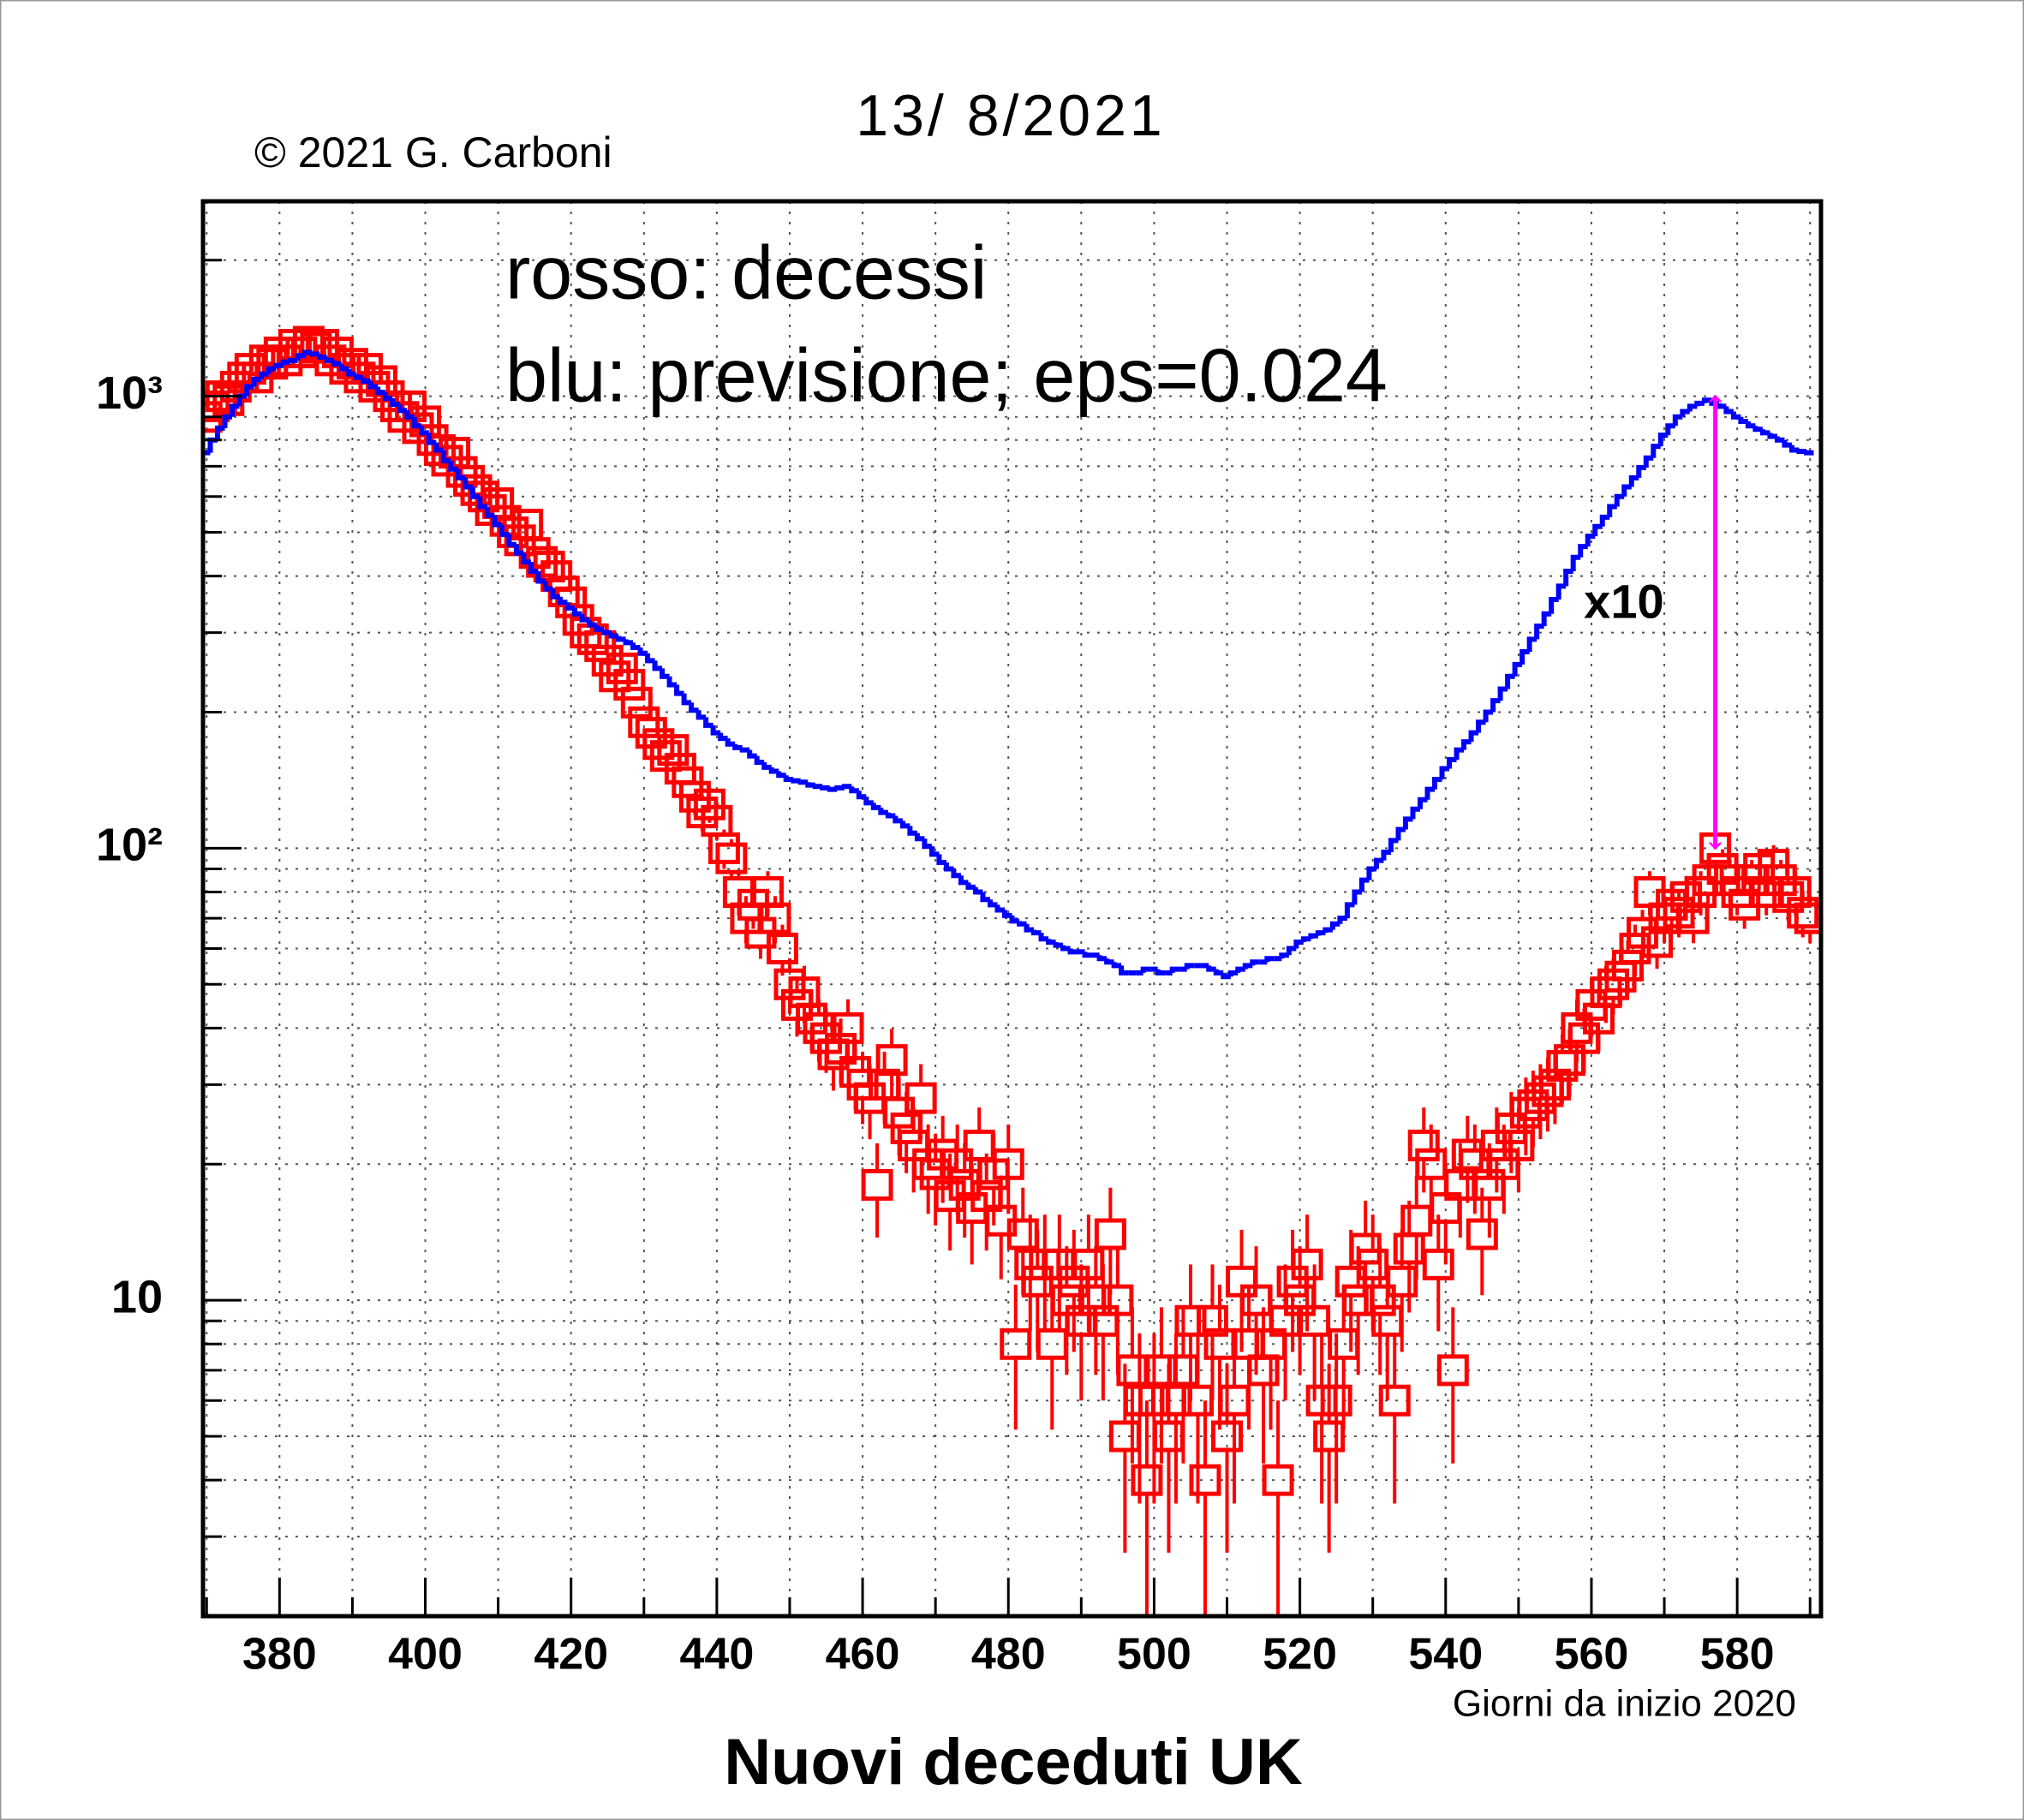  What do you see at coordinates (1592, 1655) in the screenshot?
I see `x-tick-label: 560` at bounding box center [1592, 1655].